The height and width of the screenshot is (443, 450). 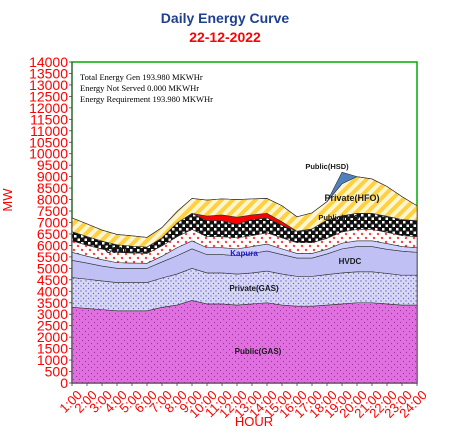 I want to click on y-tick-label: 500, so click(x=57, y=372).